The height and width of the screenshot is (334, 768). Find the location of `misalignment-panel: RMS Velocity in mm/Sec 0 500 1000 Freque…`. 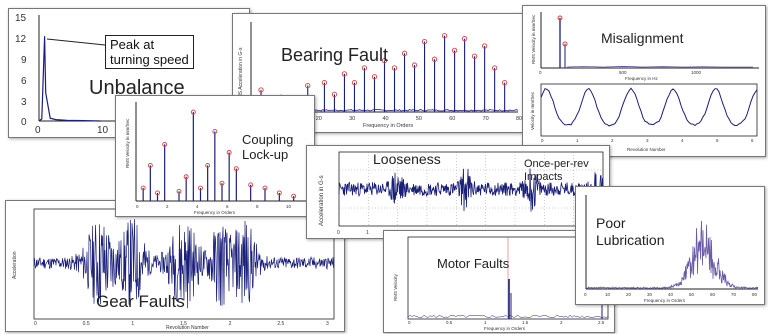

misalignment-panel: RMS Velocity in mm/Sec 0 500 1000 Freque… is located at coordinates (644, 81).